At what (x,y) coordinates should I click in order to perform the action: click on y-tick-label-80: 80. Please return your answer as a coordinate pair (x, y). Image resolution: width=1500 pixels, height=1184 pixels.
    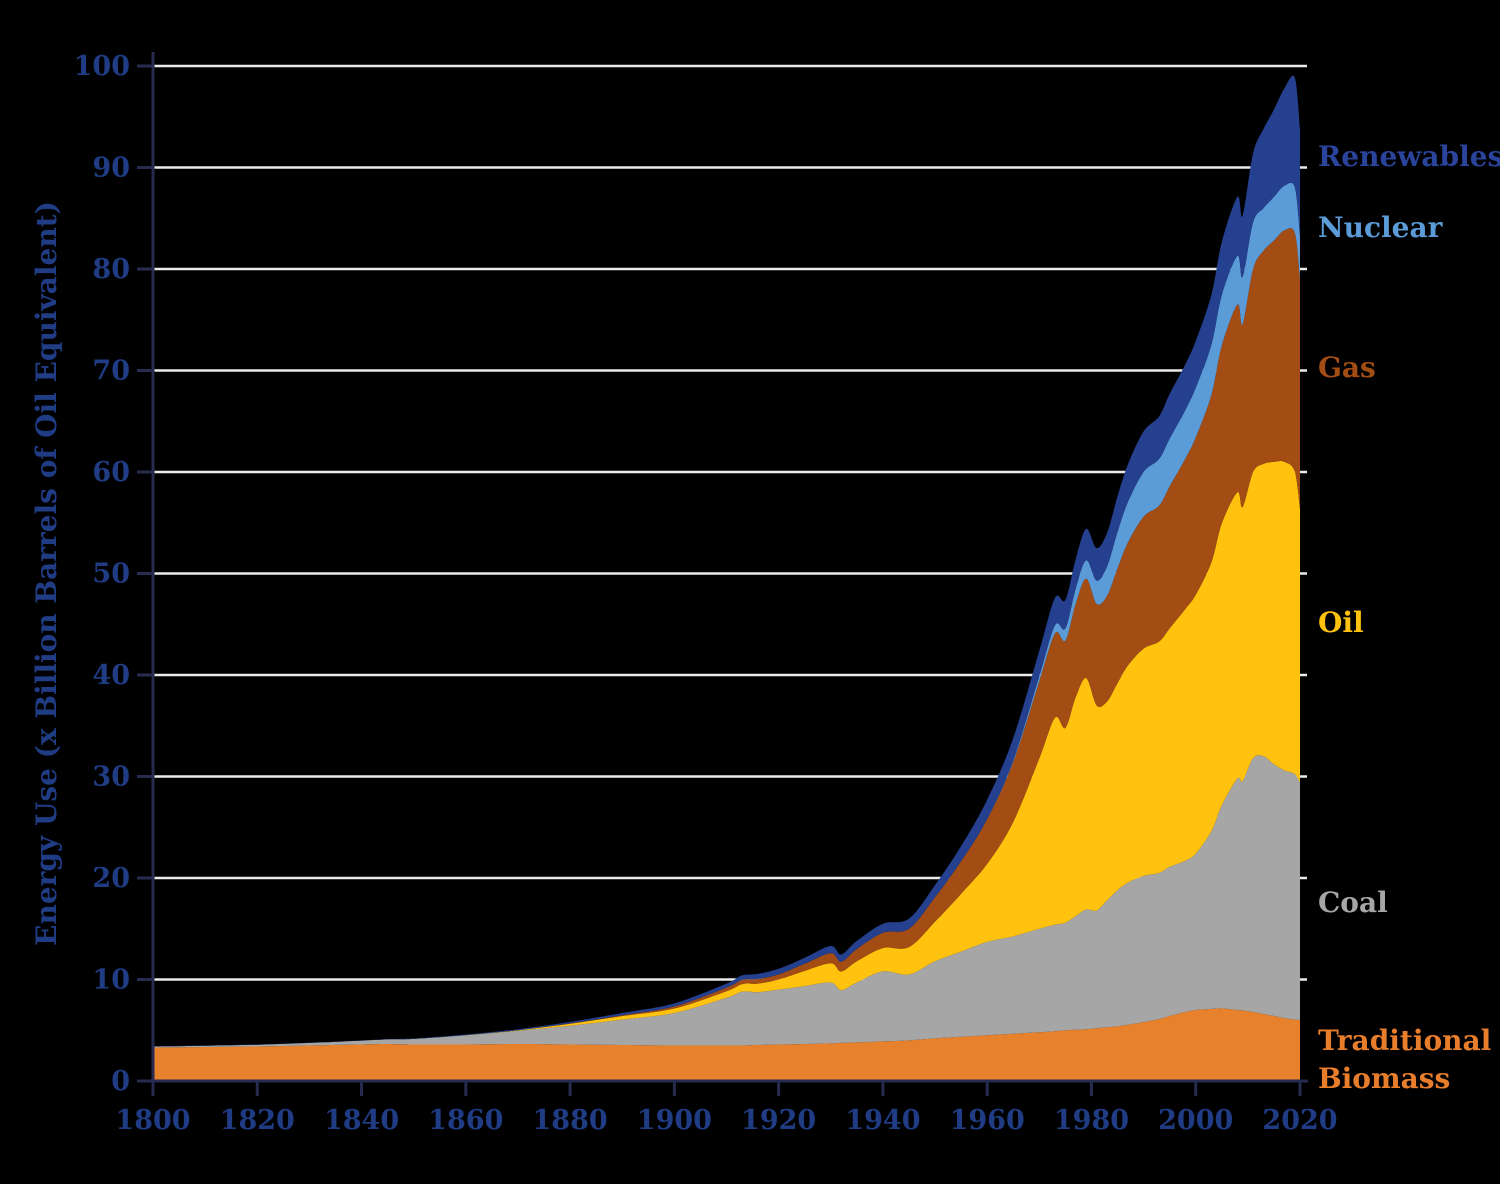
    Looking at the image, I should click on (111, 269).